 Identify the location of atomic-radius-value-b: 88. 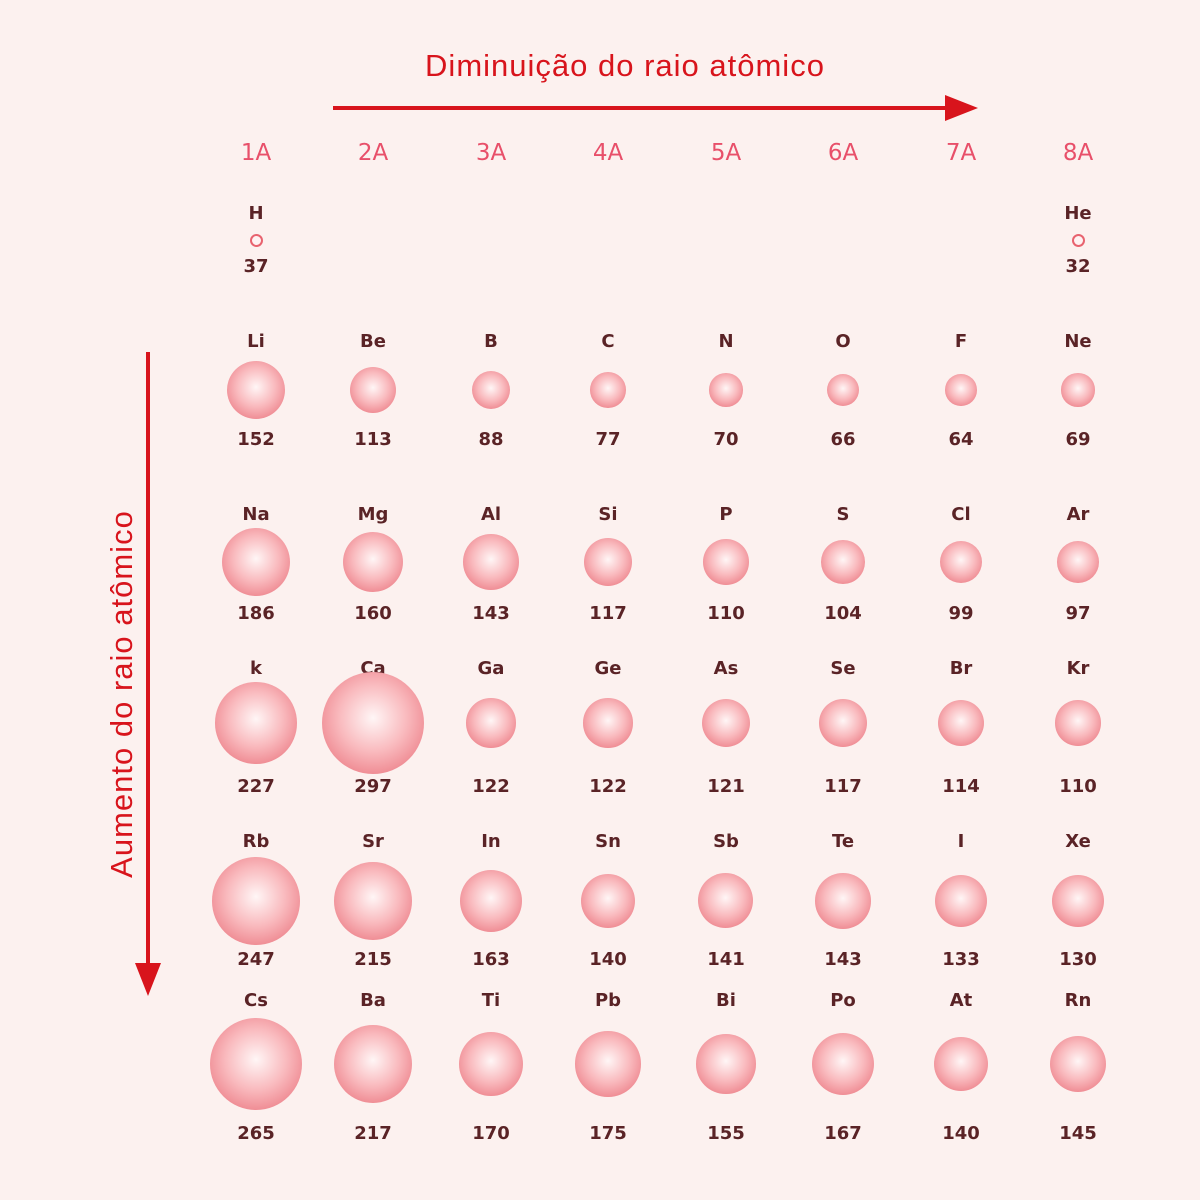
(491, 439).